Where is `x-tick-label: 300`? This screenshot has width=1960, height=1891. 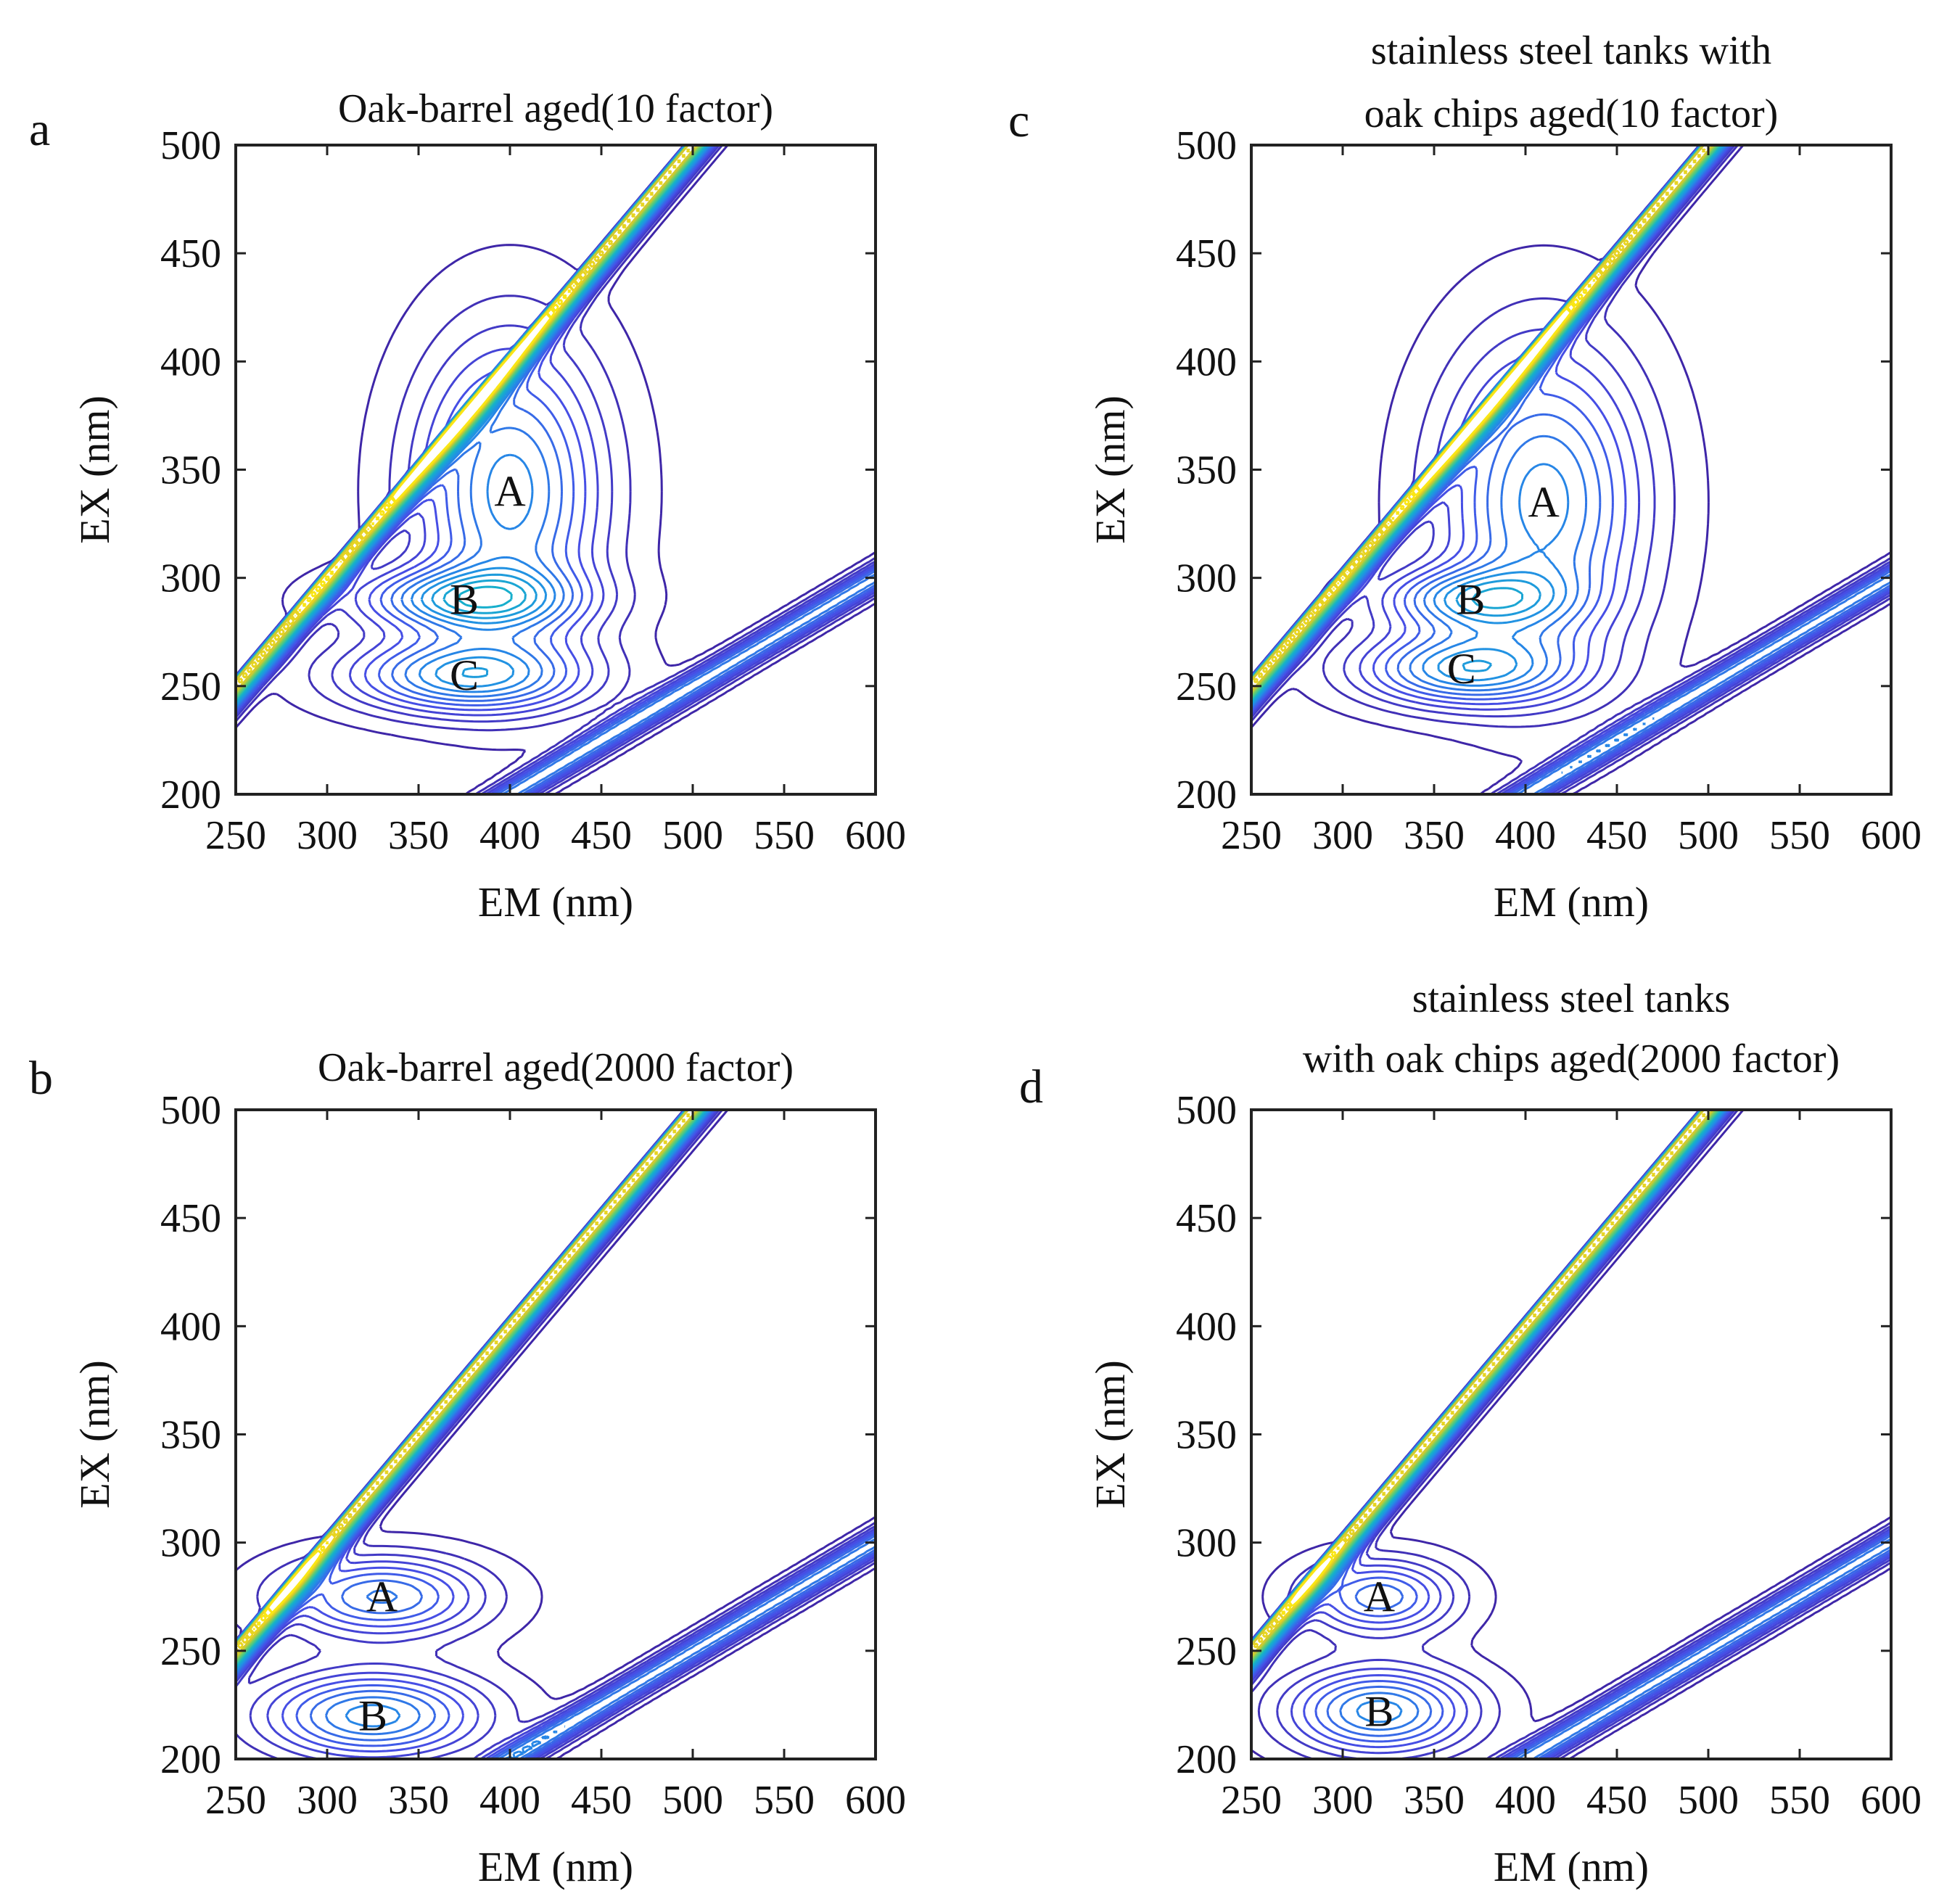 x-tick-label: 300 is located at coordinates (1342, 1800).